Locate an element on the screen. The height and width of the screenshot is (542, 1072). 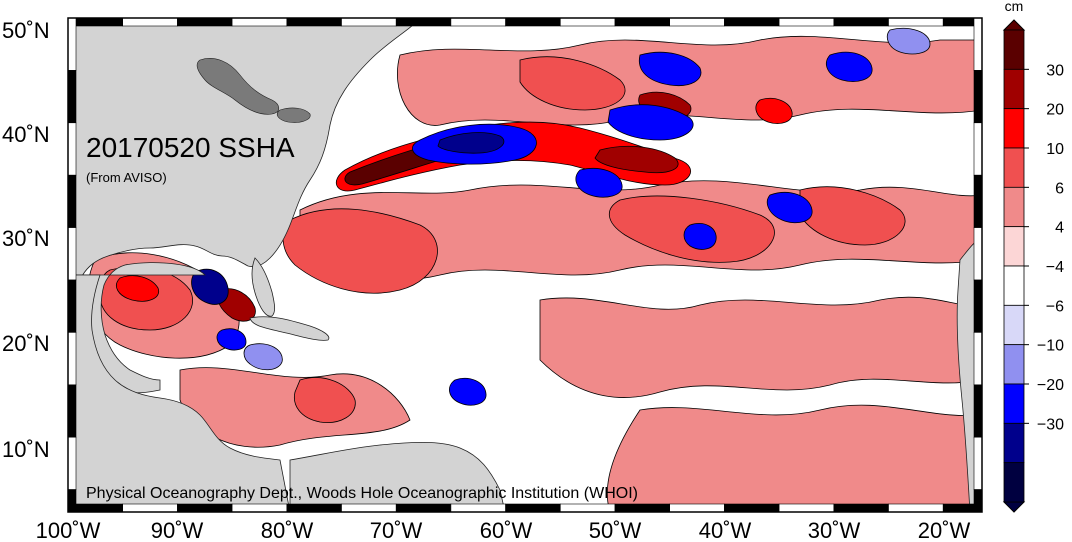
lon-tick-label: 100˚W is located at coordinates (68, 530).